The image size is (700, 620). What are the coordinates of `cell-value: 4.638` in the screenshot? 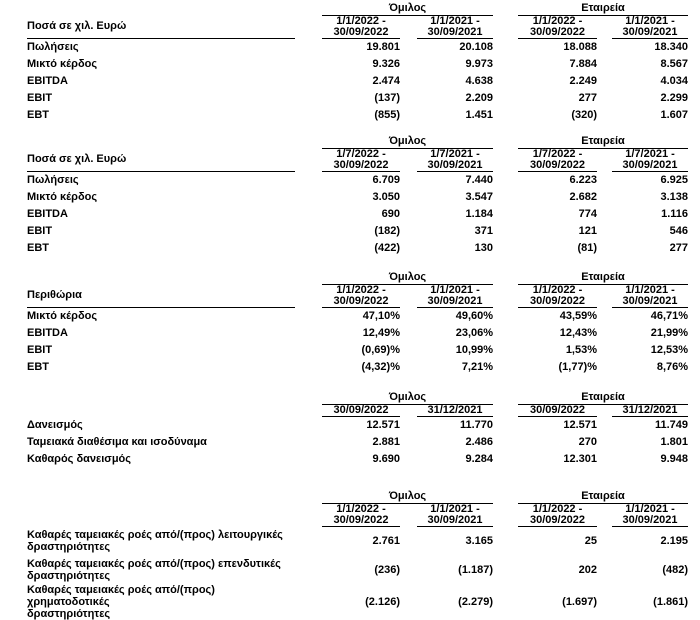 It's located at (479, 80).